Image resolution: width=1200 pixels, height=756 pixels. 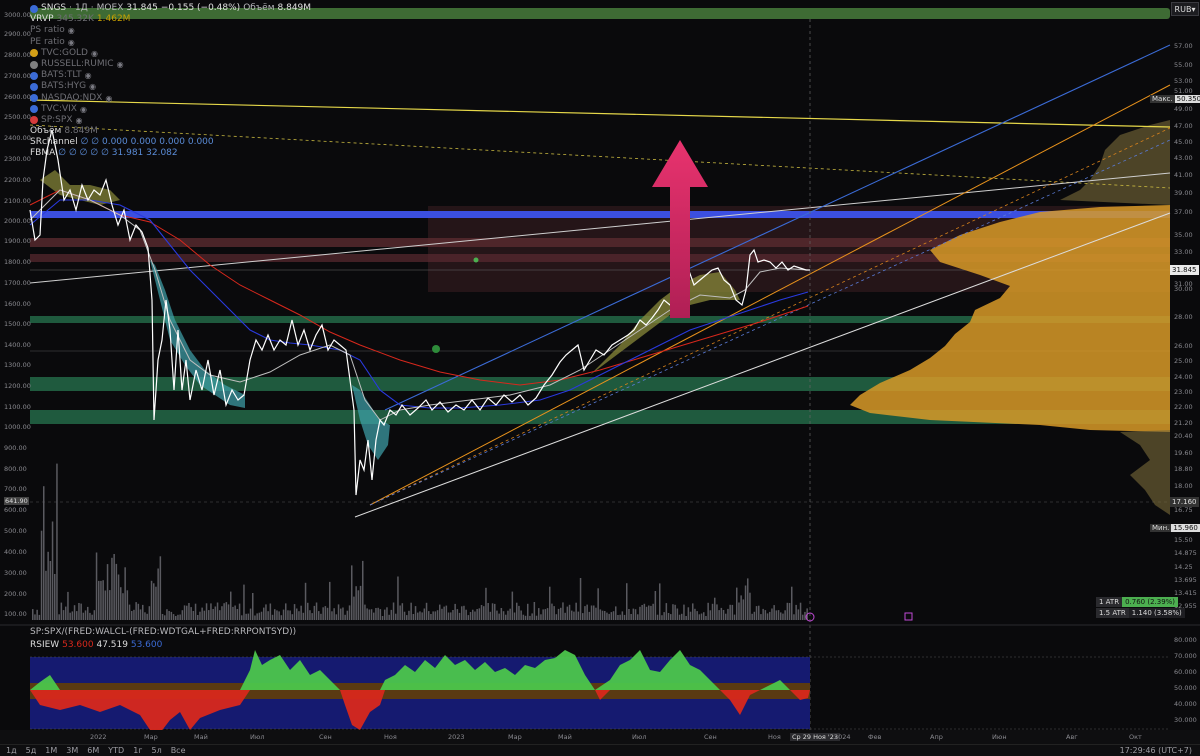 What do you see at coordinates (15, 614) in the screenshot?
I see `left-axis-label: 100.00` at bounding box center [15, 614].